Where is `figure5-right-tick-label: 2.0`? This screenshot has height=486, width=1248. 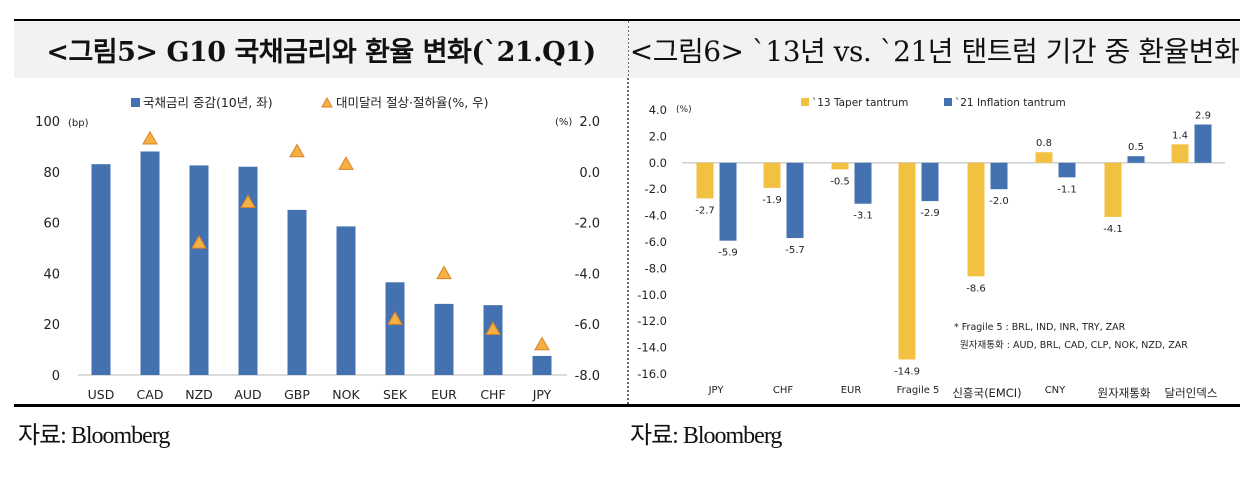
figure5-right-tick-label: 2.0 is located at coordinates (589, 122).